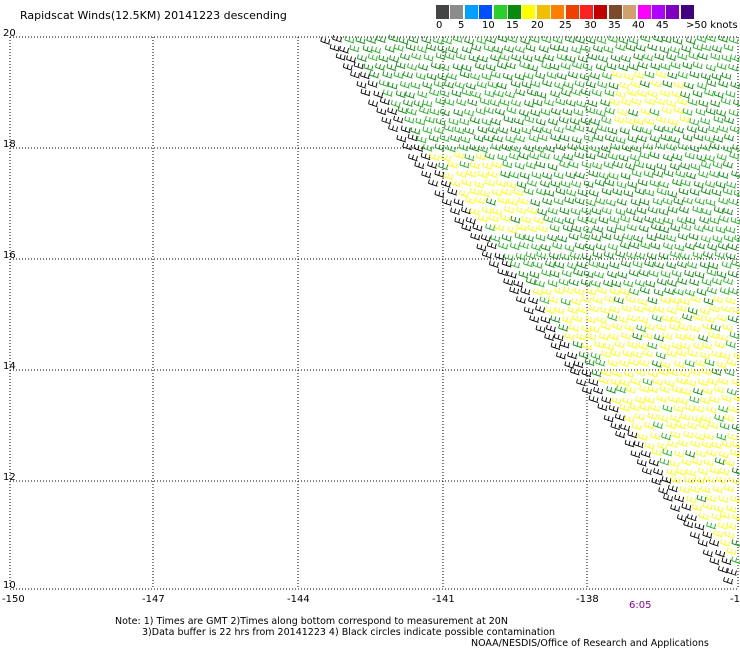 This screenshot has width=740, height=650. Describe the element at coordinates (9, 366) in the screenshot. I see `lat-tick-label: 14` at that location.